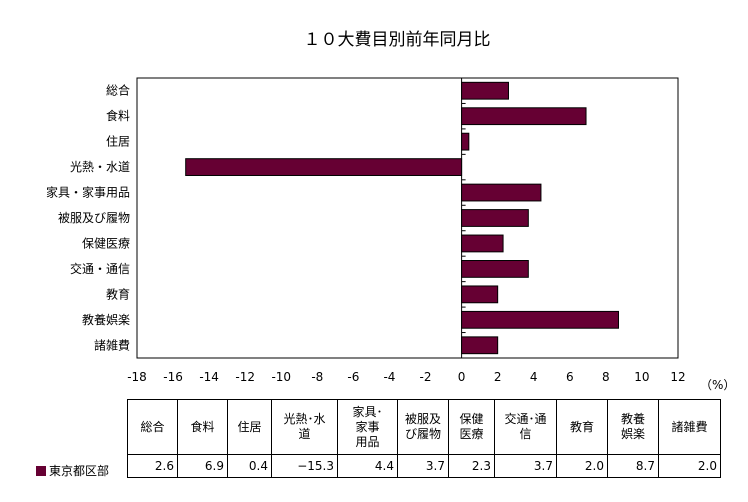  I want to click on x-tick-label: -6, so click(353, 377).